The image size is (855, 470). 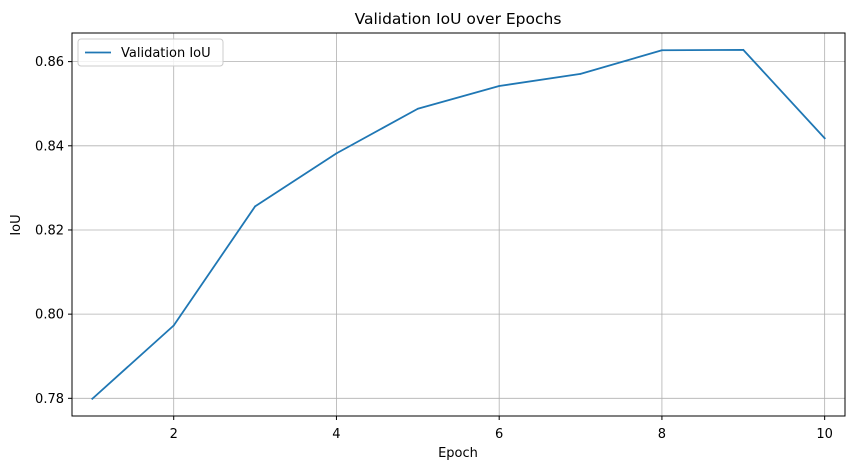 I want to click on y-axis-ticks: 0.78 0.80 0.82 0.84 0.86, so click(x=53, y=231).